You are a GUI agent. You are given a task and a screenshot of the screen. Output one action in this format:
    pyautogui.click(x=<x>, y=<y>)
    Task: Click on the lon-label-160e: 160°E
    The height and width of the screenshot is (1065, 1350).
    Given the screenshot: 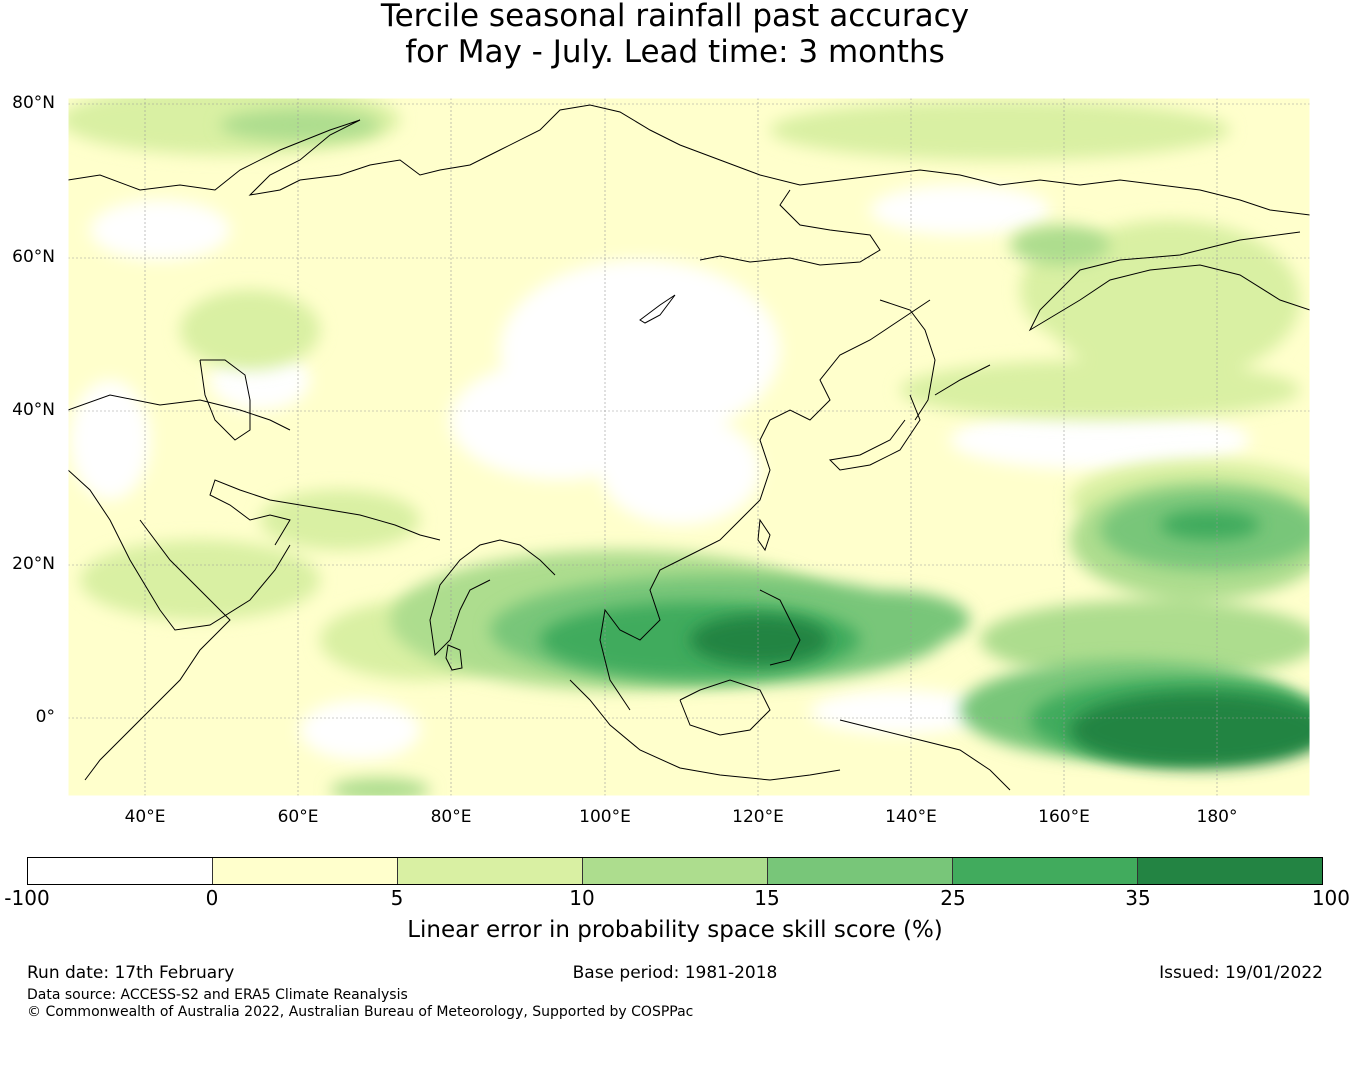 What is the action you would take?
    pyautogui.click(x=1064, y=817)
    